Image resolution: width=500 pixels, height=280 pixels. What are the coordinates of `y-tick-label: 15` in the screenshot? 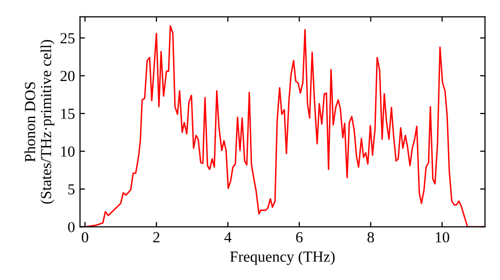 It's located at (68, 113).